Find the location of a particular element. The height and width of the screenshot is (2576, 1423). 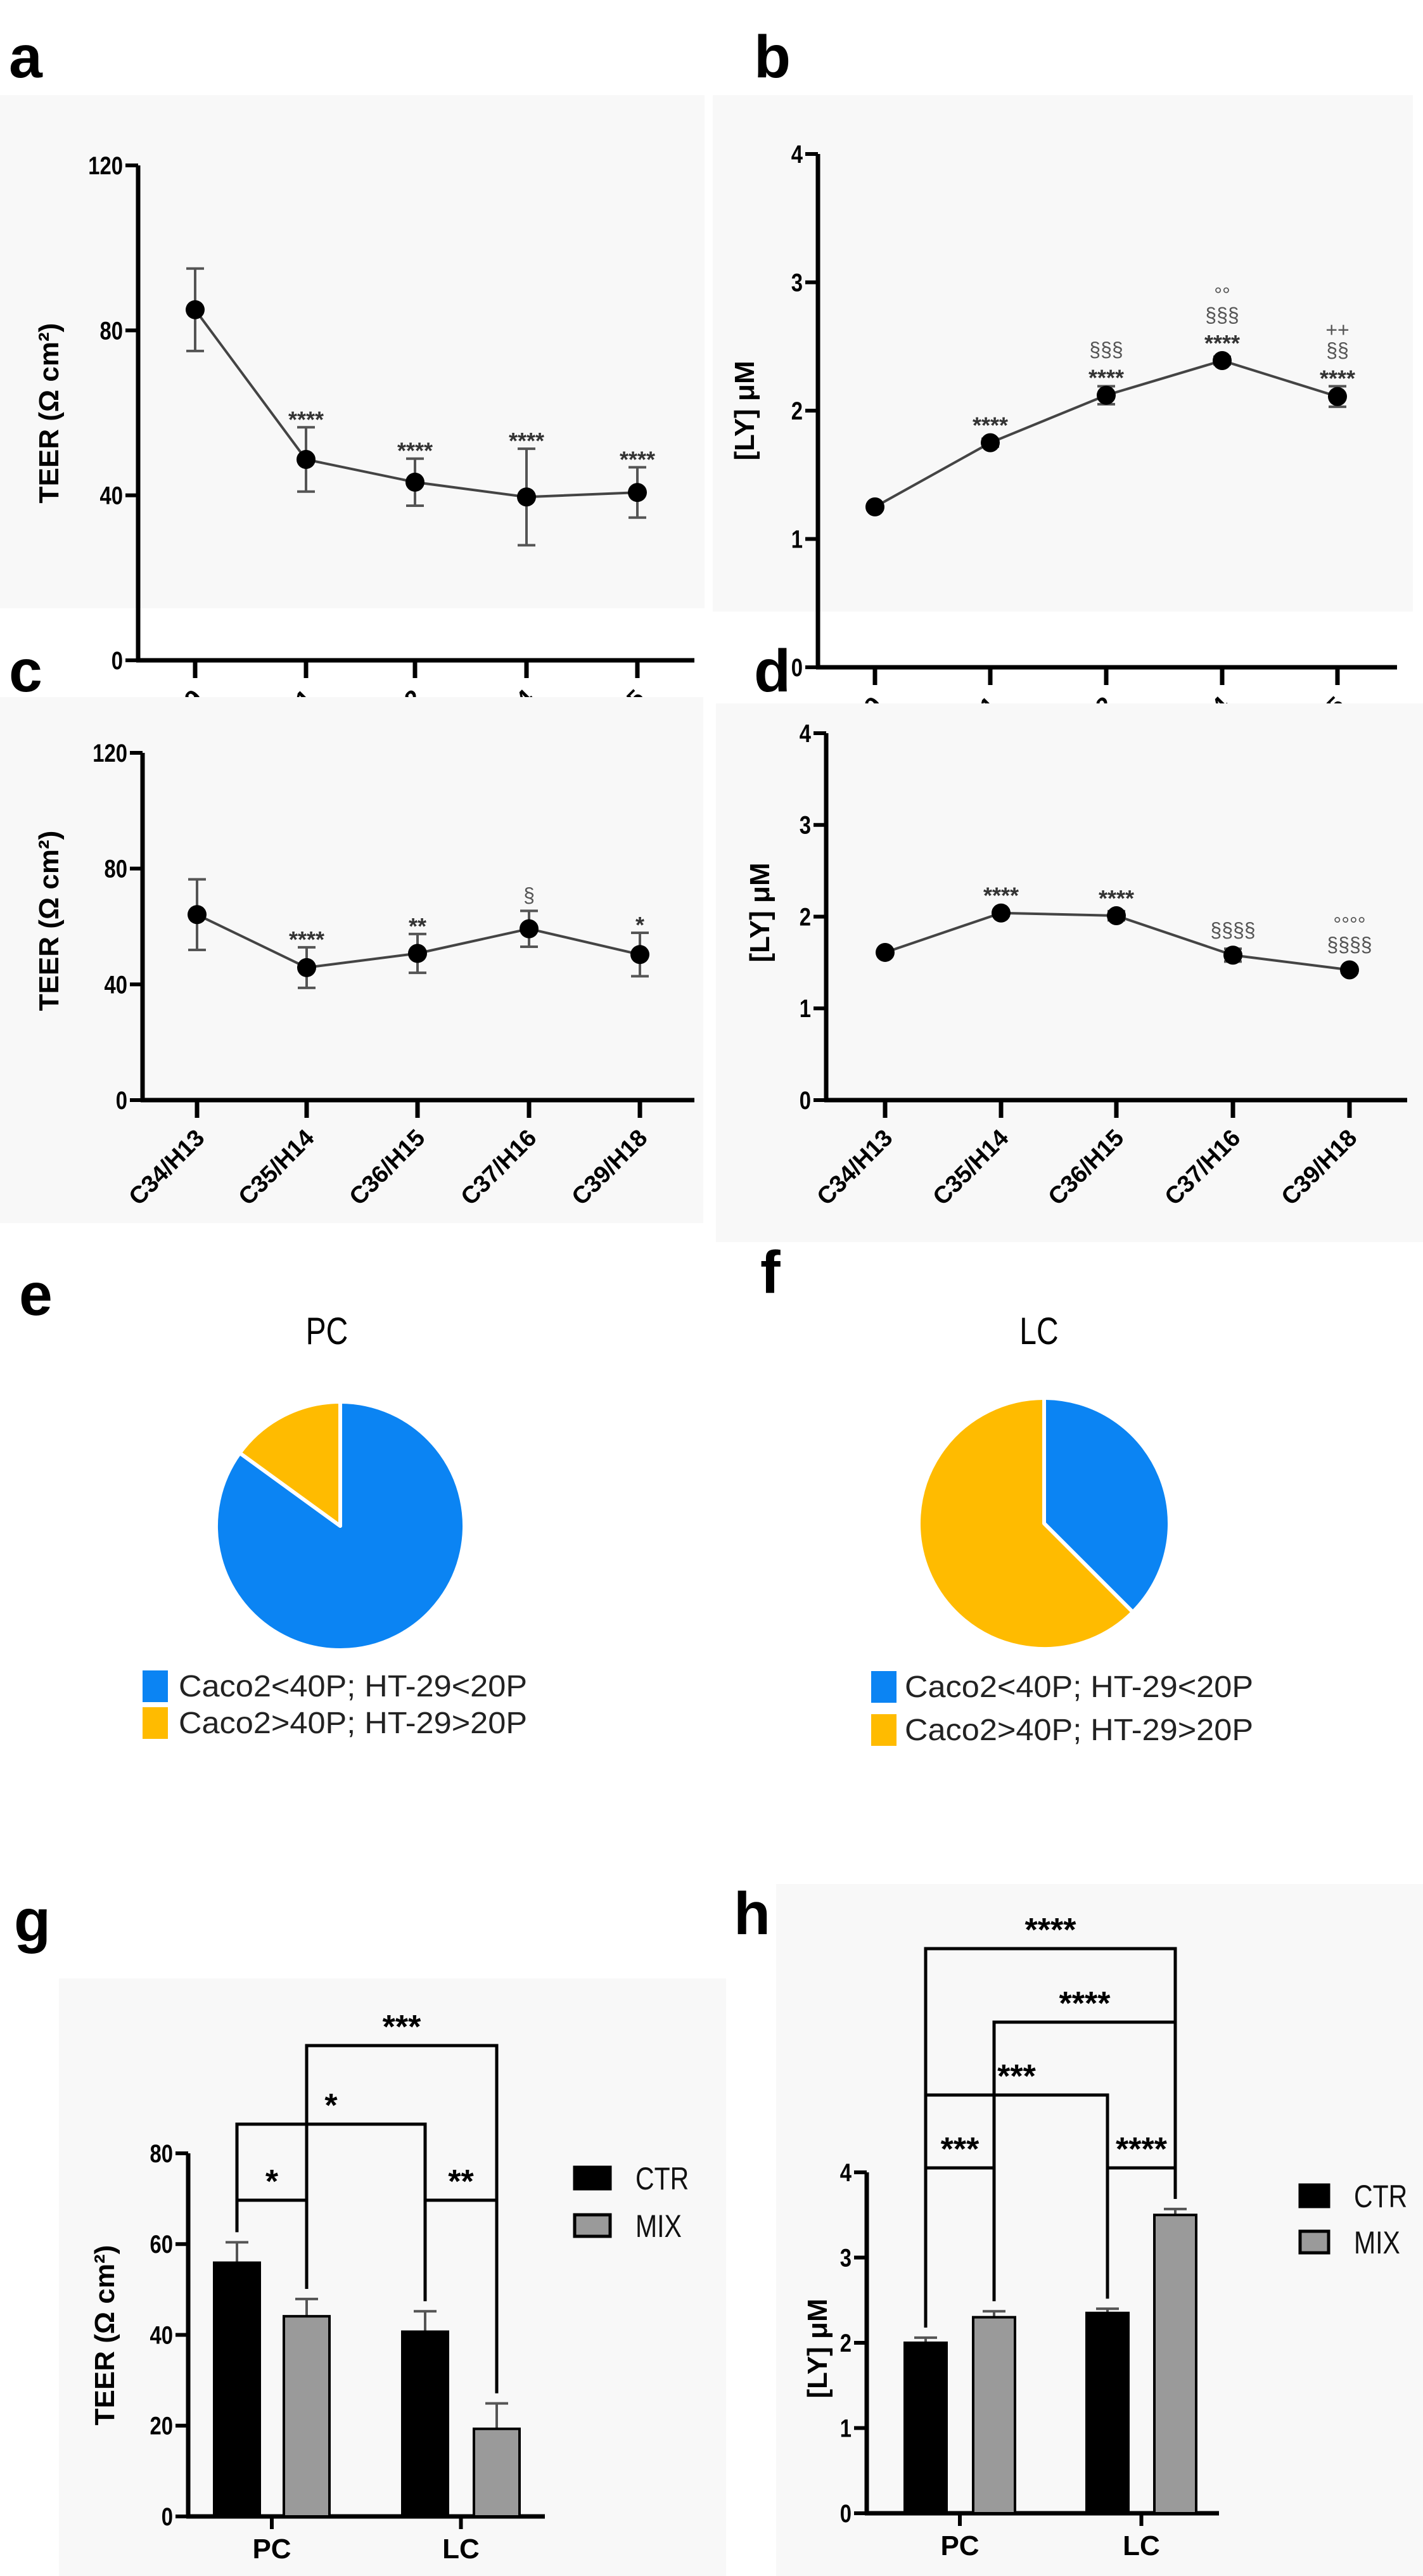

panel-background-a is located at coordinates (352, 351).